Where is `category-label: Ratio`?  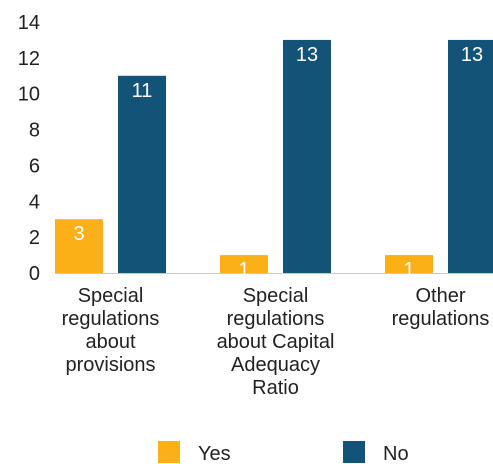
category-label: Ratio is located at coordinates (275, 388).